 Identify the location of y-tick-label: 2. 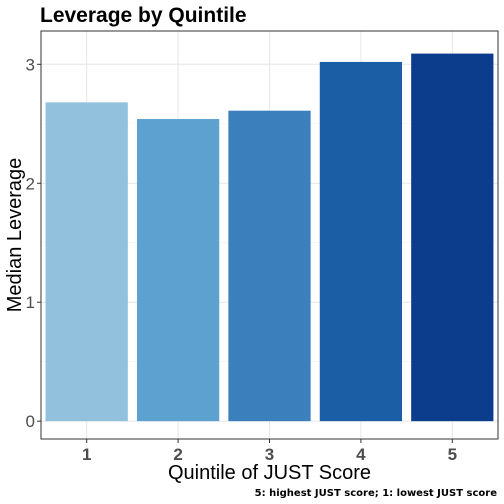
(30, 183).